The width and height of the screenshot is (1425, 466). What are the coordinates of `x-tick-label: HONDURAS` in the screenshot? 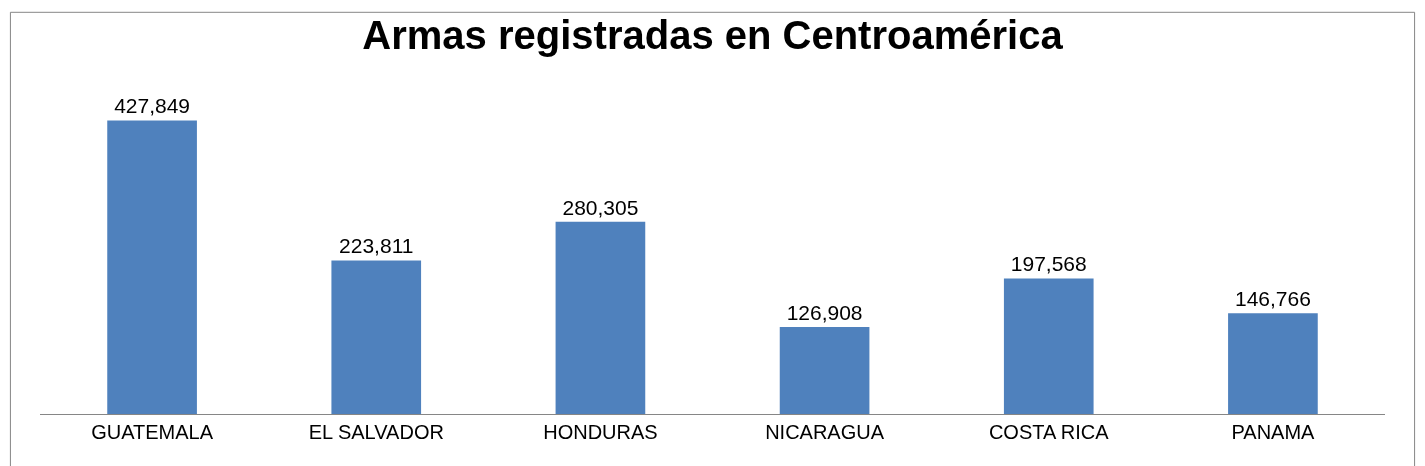 It's located at (600, 432).